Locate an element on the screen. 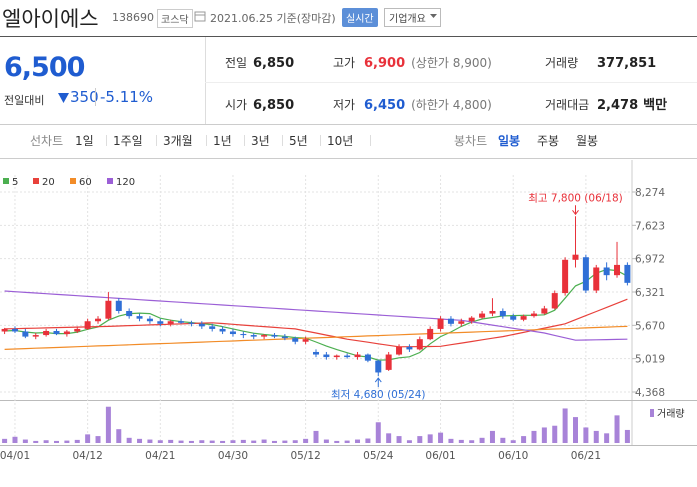 The width and height of the screenshot is (697, 487). annotation-arrowhead is located at coordinates (378, 380).